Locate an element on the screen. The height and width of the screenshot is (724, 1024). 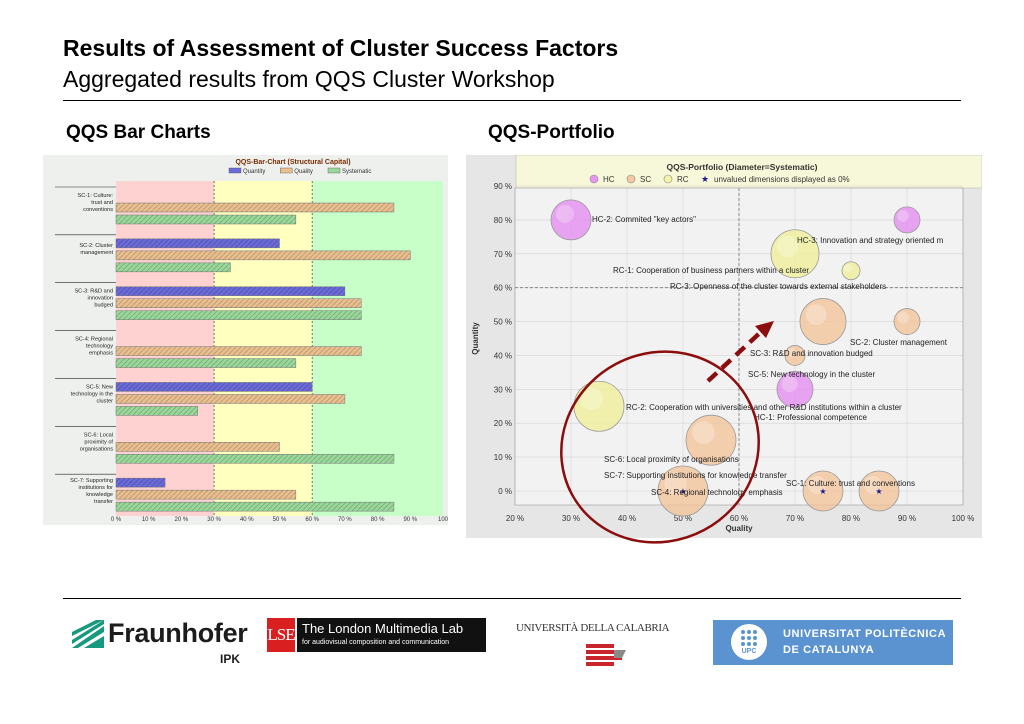
bar-xtick-label: 10 % is located at coordinates (149, 520).